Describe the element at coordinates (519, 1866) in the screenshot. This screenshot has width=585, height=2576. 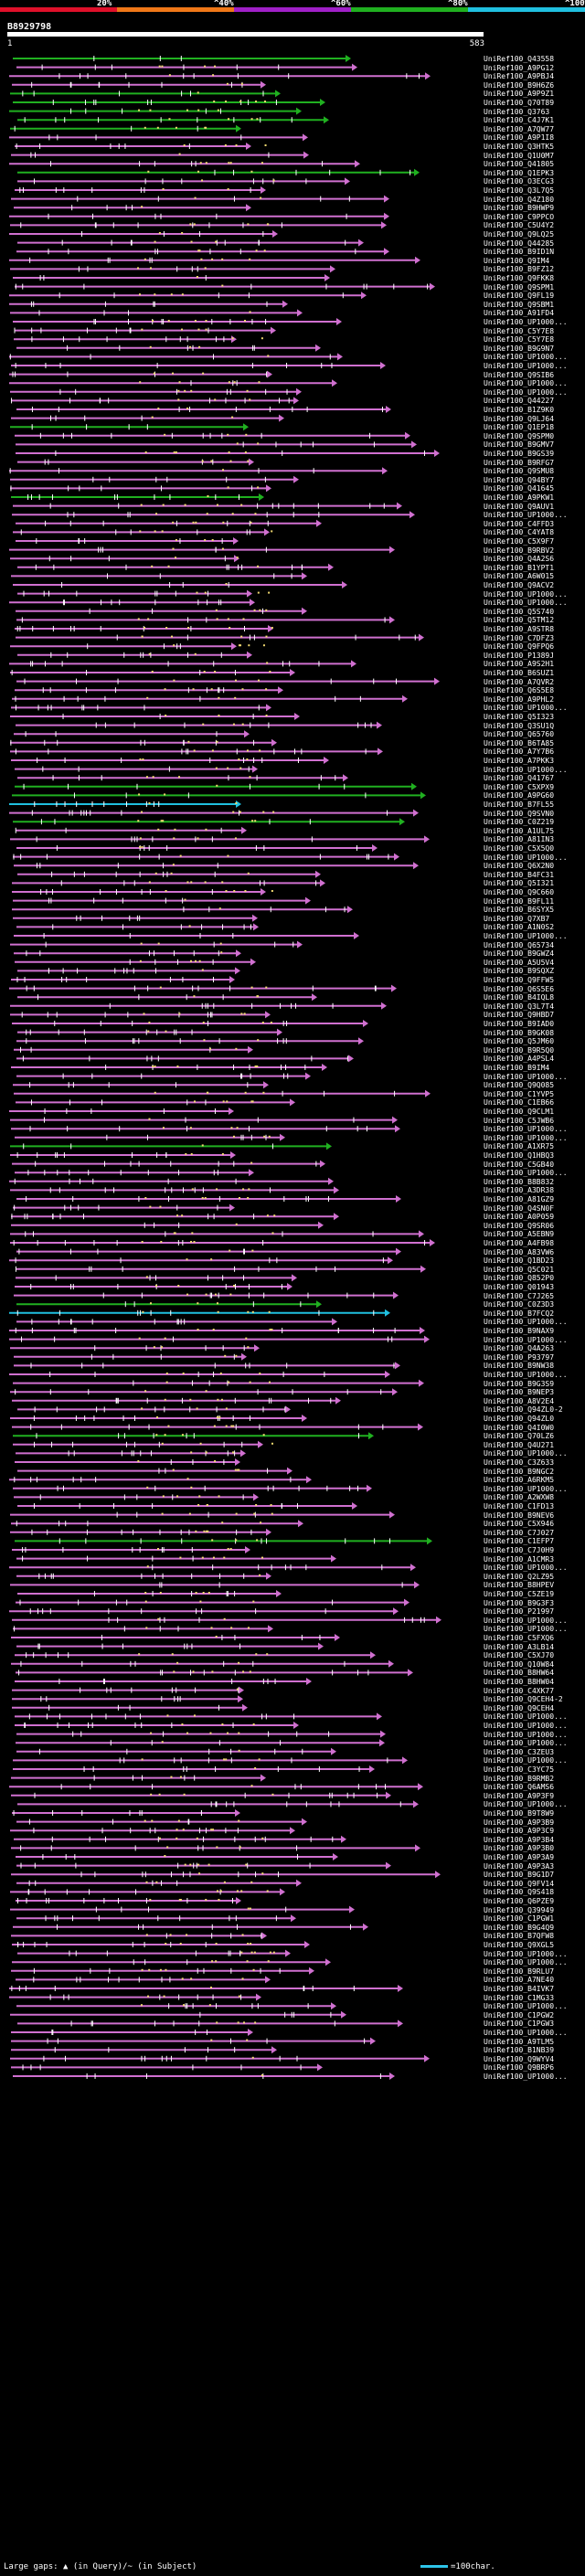
I see `hit-label: UniRef100_A9P3A3` at that location.